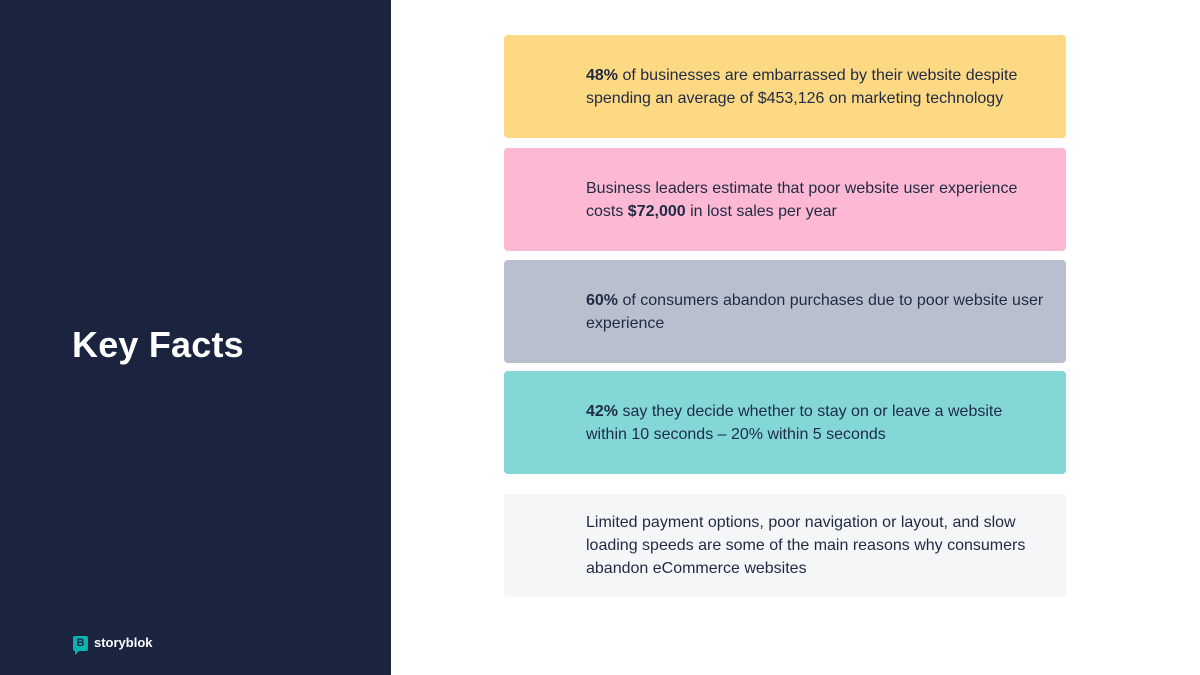  What do you see at coordinates (602, 75) in the screenshot?
I see `fact-highlight: 48%` at bounding box center [602, 75].